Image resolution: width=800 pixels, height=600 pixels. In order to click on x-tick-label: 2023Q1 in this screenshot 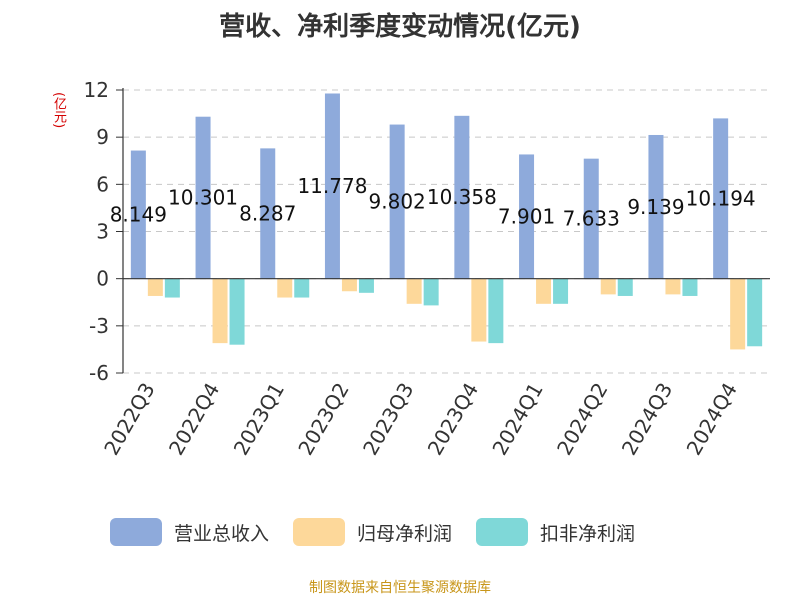, I will do `click(259, 419)`.